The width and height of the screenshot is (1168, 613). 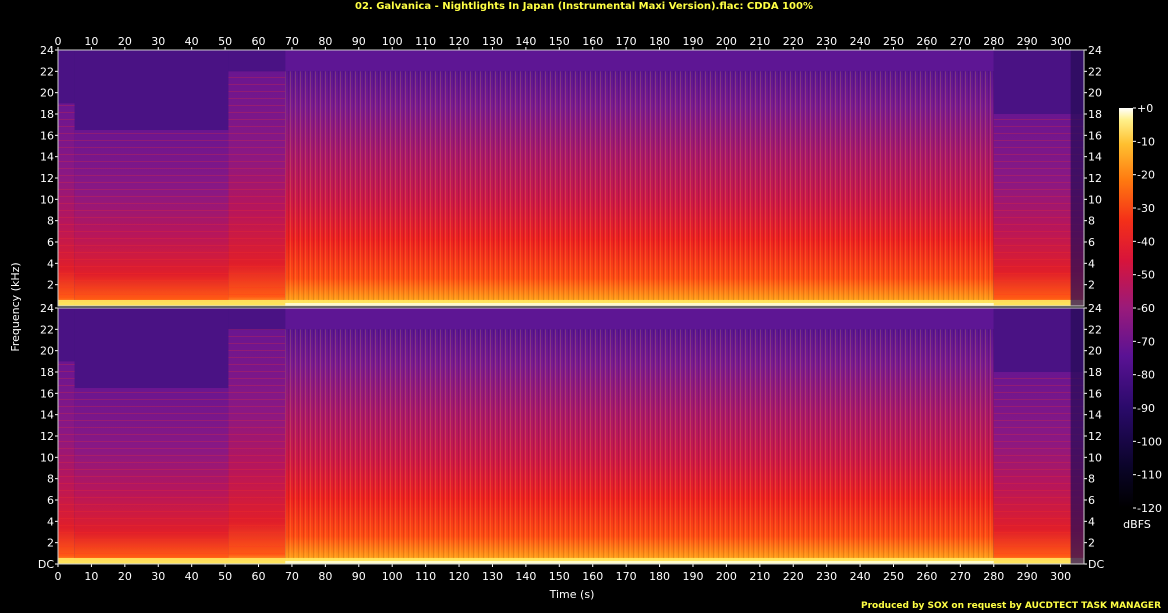 I want to click on x-tick-label-bottom: 80, so click(x=325, y=576).